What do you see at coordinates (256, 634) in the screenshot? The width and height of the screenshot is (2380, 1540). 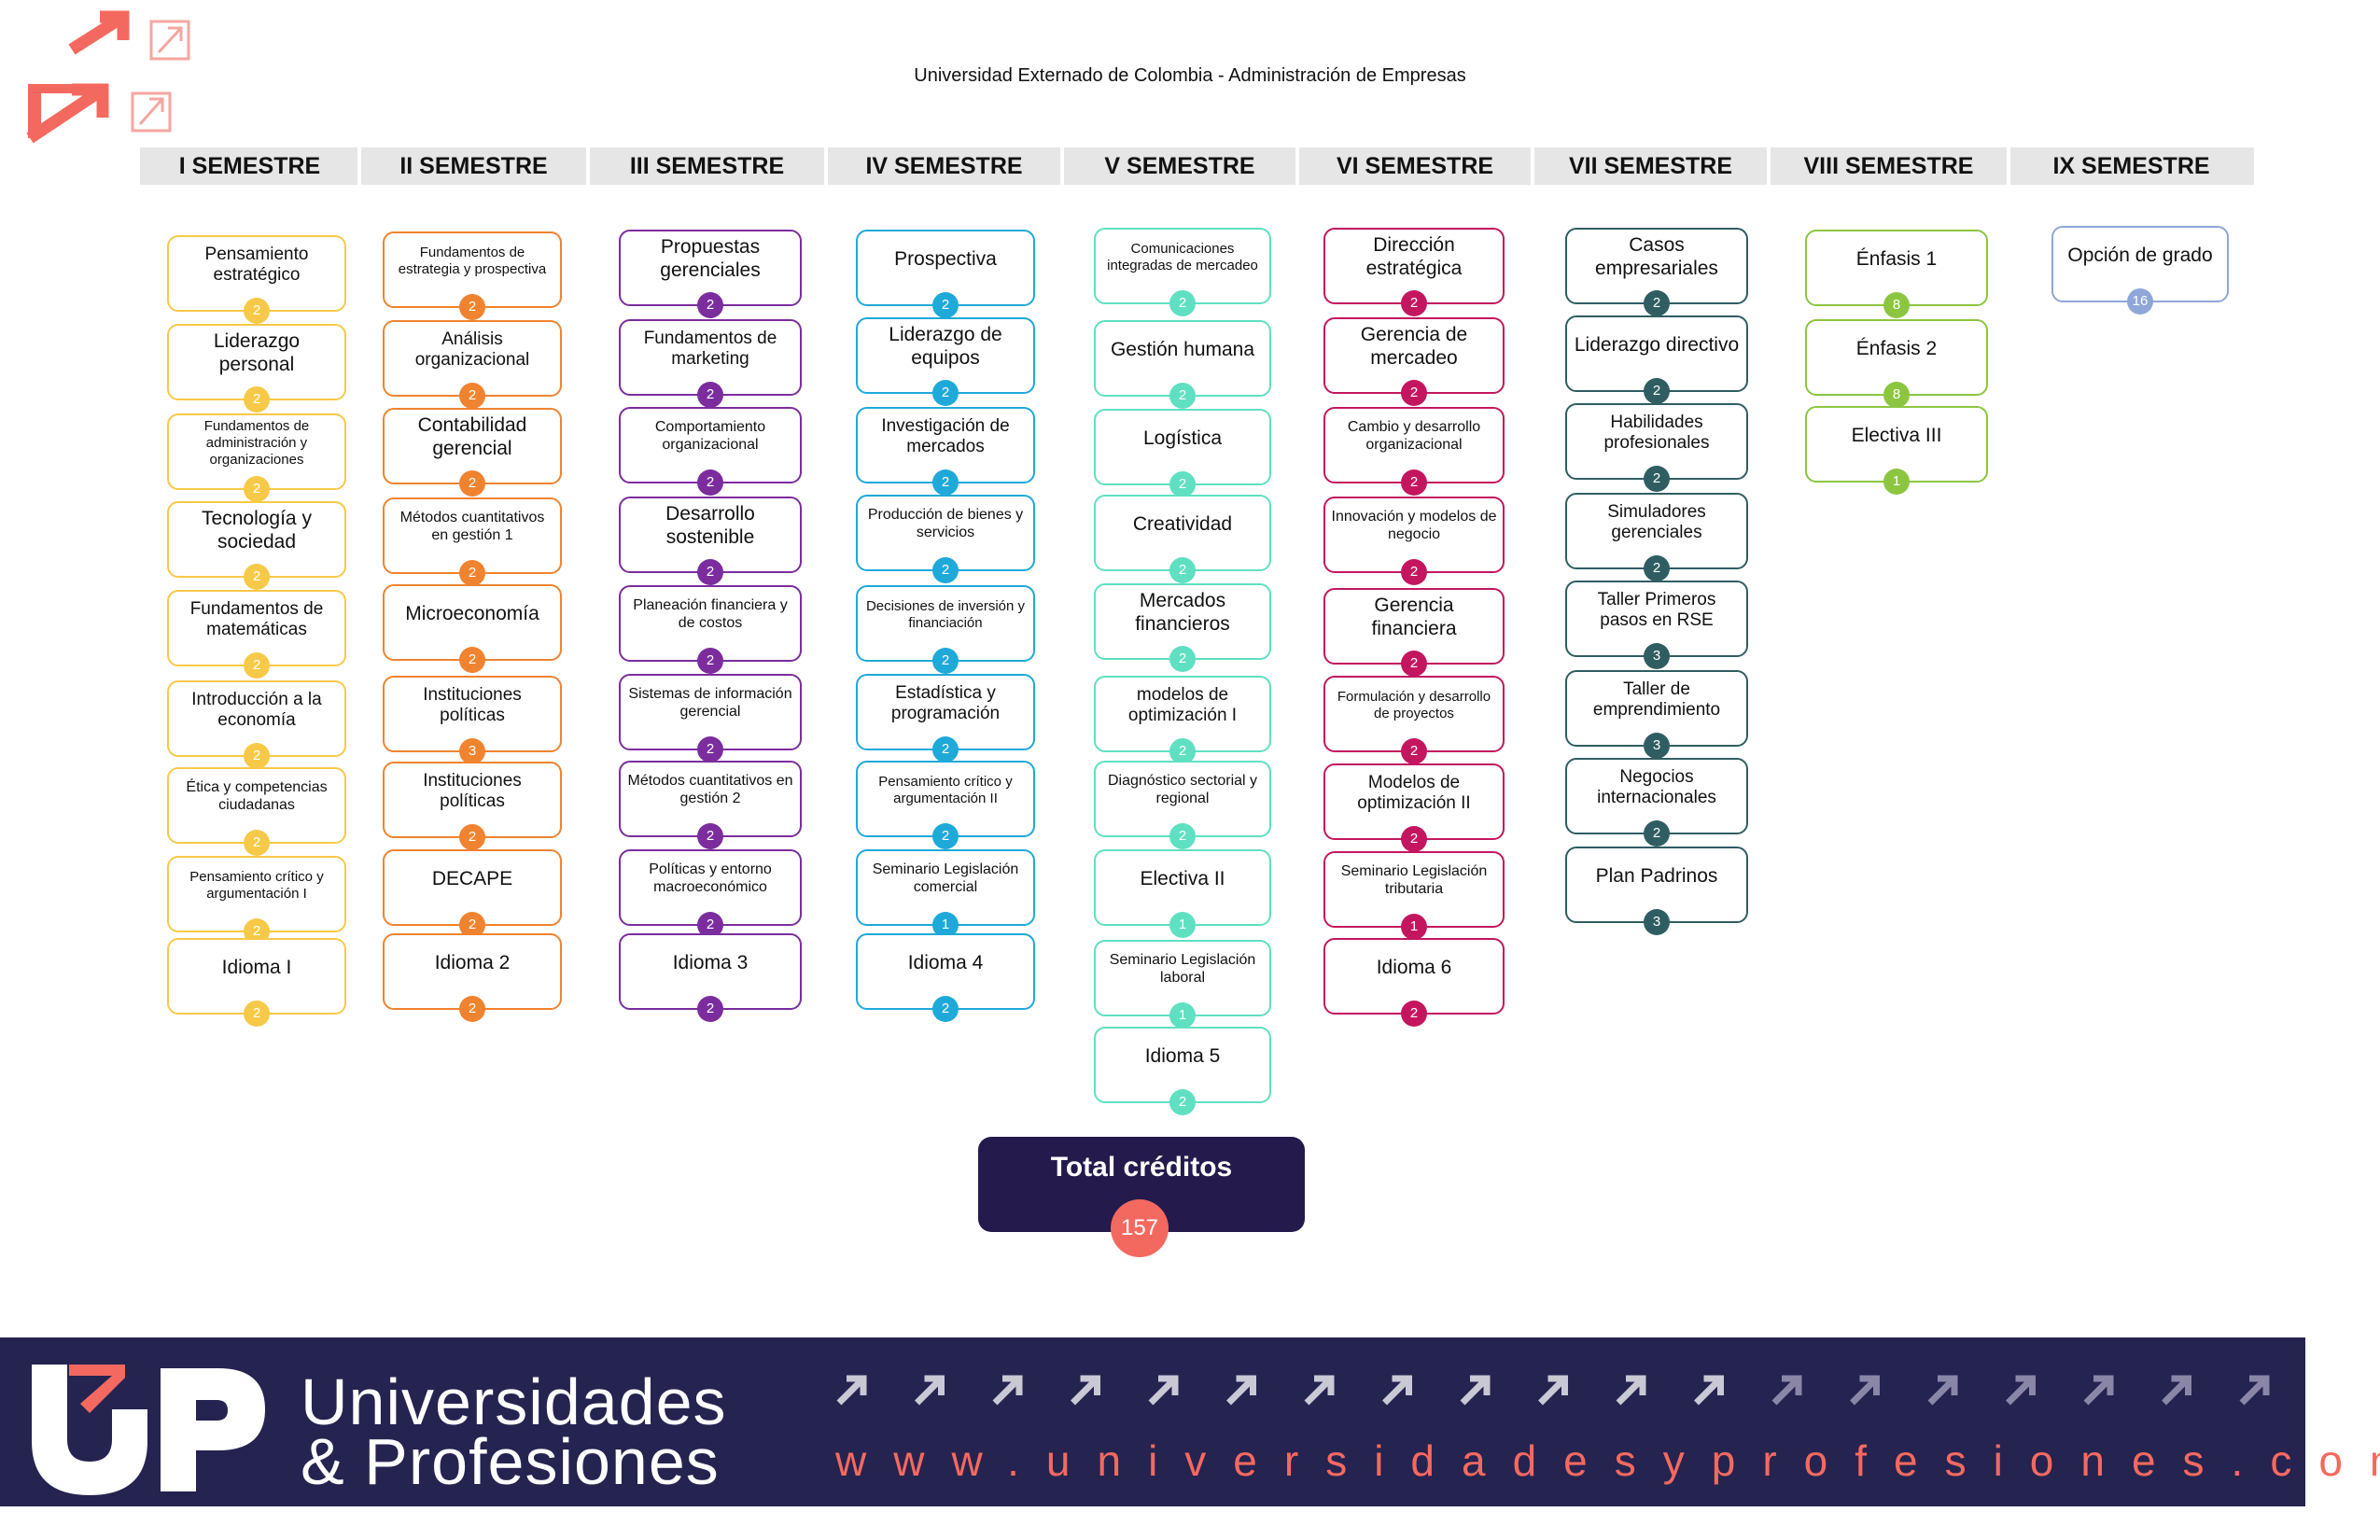 I see `course-card: Fundamentos de matemáticas 2` at bounding box center [256, 634].